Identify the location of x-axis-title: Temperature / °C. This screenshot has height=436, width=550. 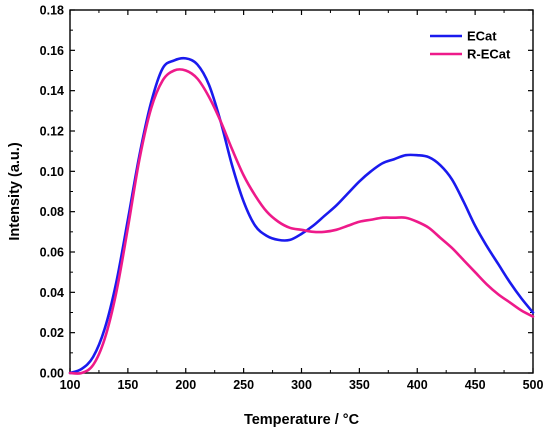
(302, 420).